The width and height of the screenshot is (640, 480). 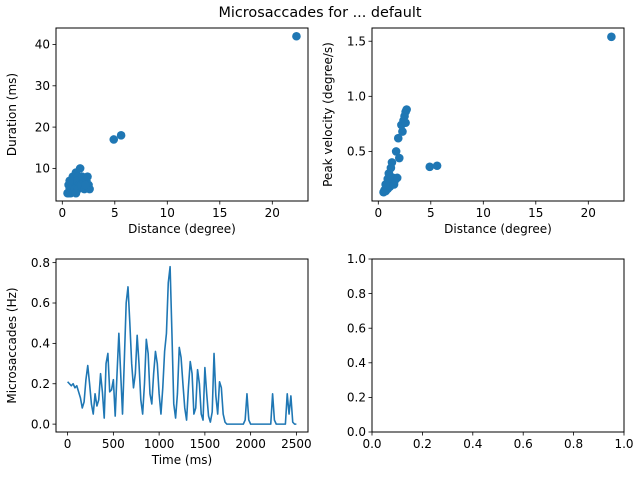 I want to click on duration-xtick-label-2: 10, so click(x=167, y=213).